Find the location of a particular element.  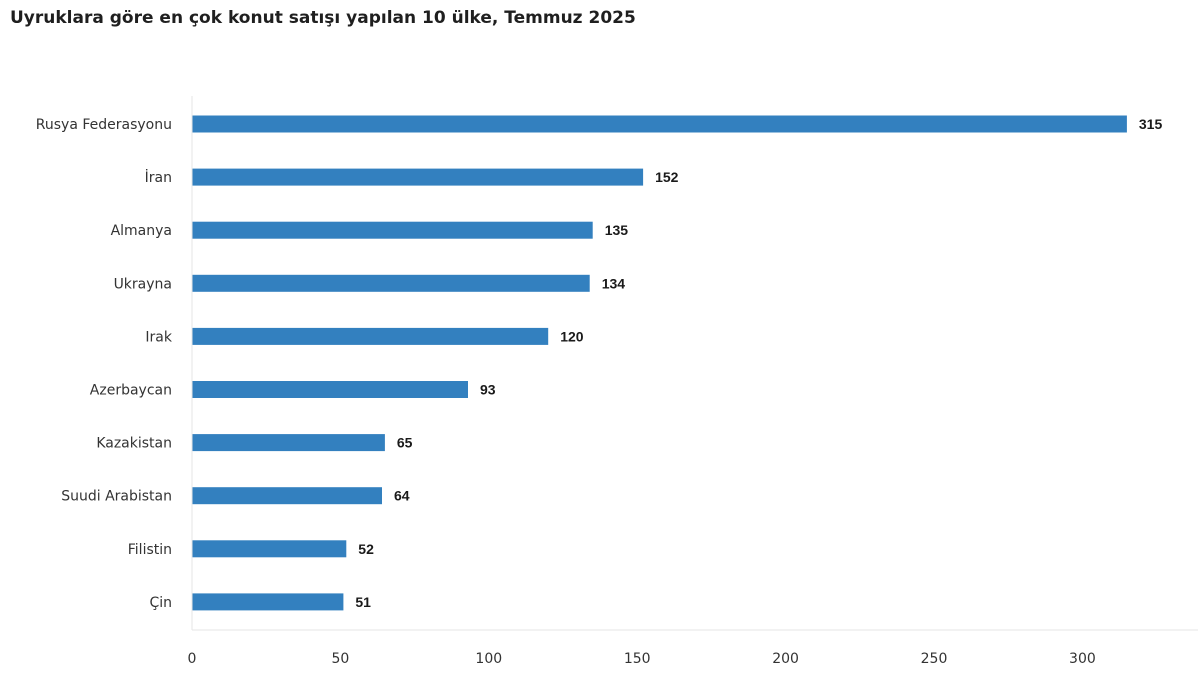

x-tick-label-0: 0 is located at coordinates (192, 659).